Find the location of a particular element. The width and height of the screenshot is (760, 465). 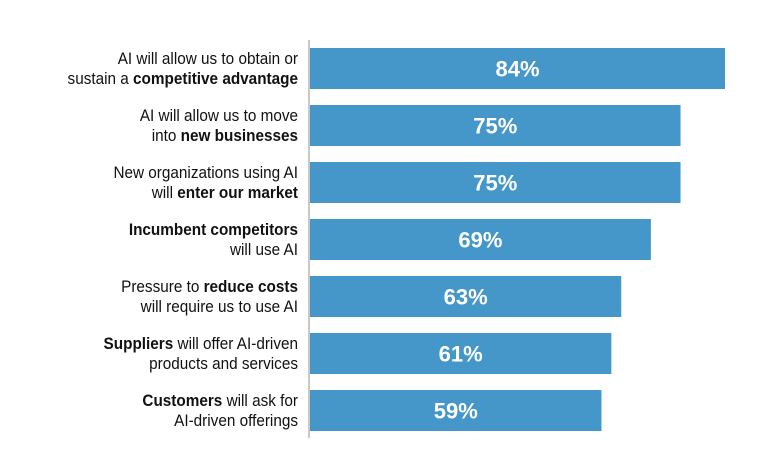

category-label-line1: Suppliers will offer AI-driven is located at coordinates (163, 344).